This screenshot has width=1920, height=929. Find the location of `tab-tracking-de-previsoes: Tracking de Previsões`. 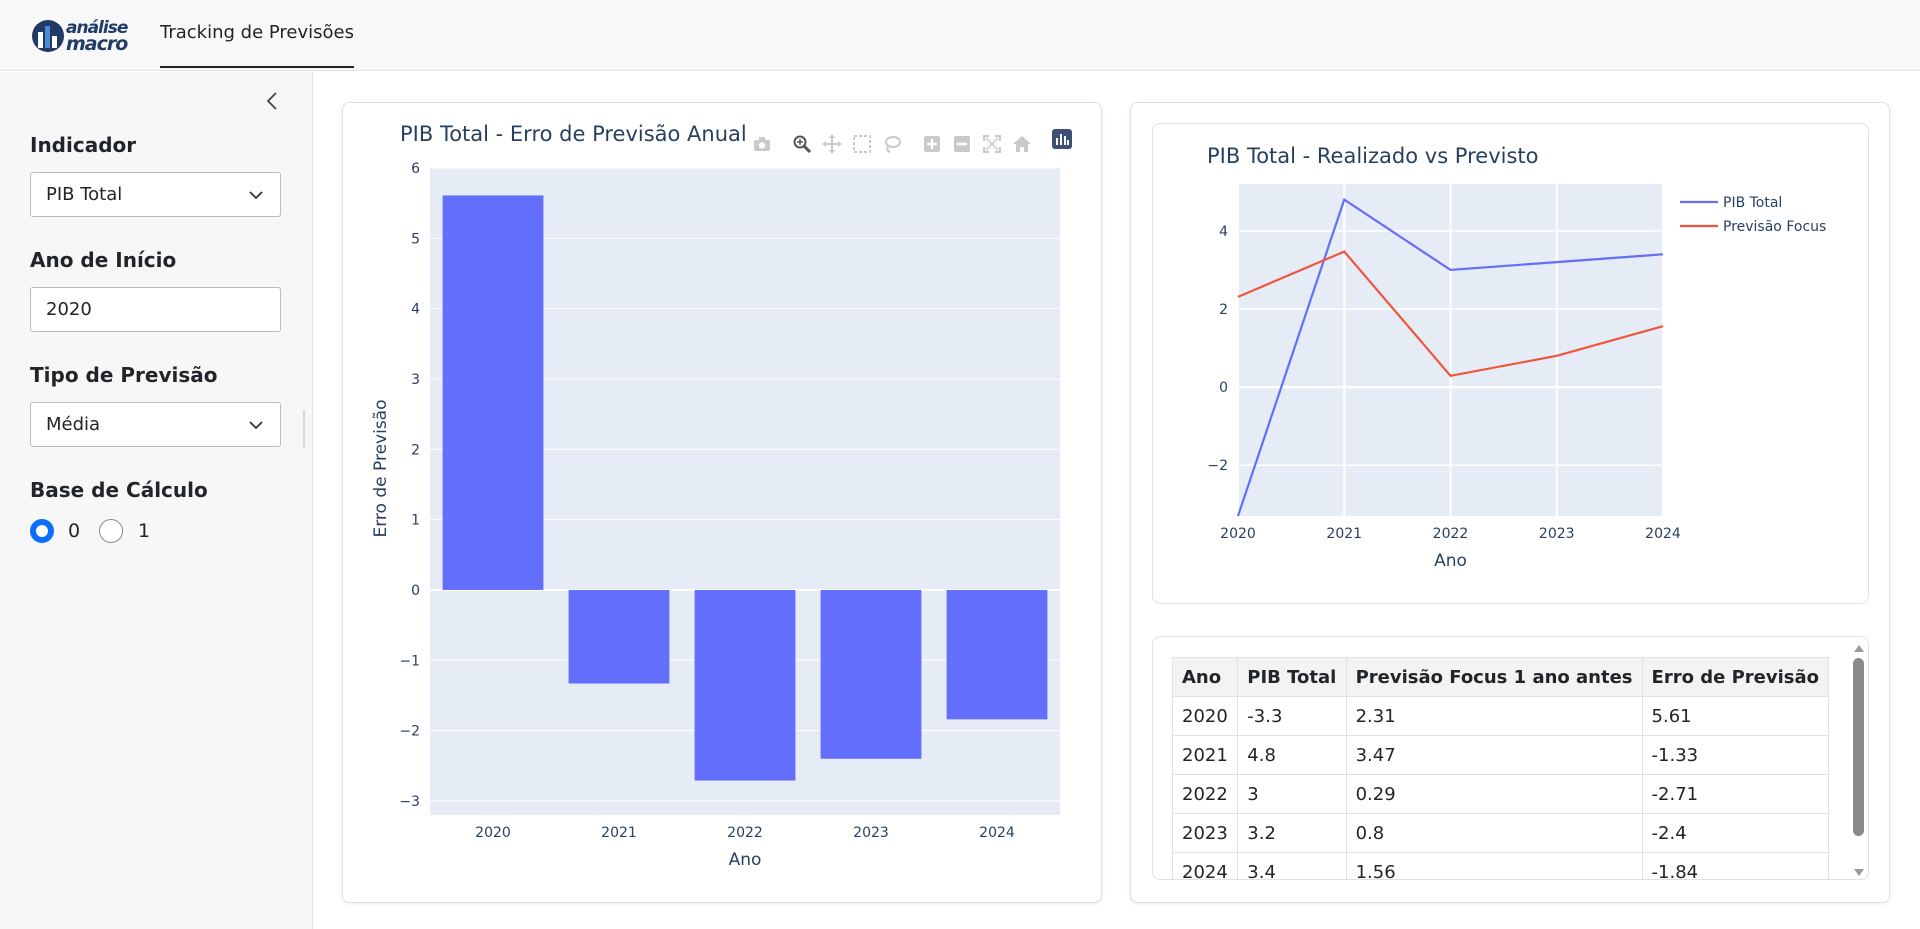

tab-tracking-de-previsoes: Tracking de Previsões is located at coordinates (257, 34).